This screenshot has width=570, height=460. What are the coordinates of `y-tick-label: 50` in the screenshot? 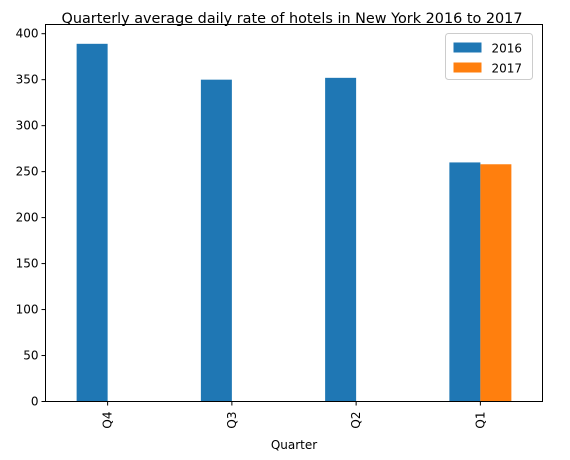 It's located at (30, 356).